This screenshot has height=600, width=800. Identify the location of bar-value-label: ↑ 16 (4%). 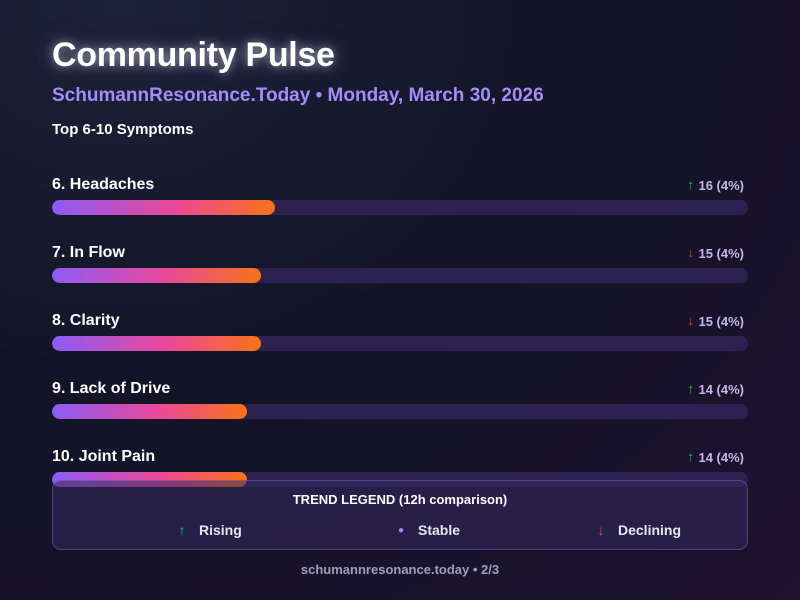
(715, 185).